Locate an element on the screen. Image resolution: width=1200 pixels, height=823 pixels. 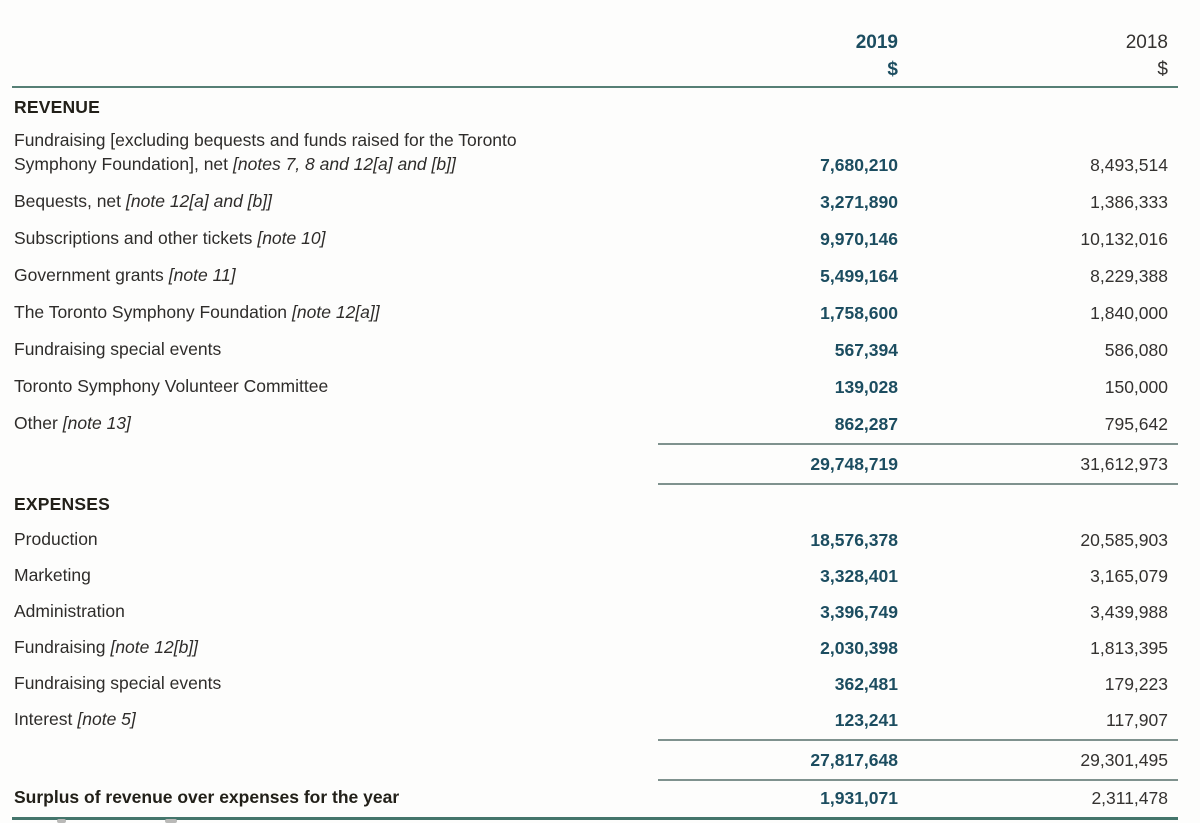
row-label: Marketing is located at coordinates (333, 575).